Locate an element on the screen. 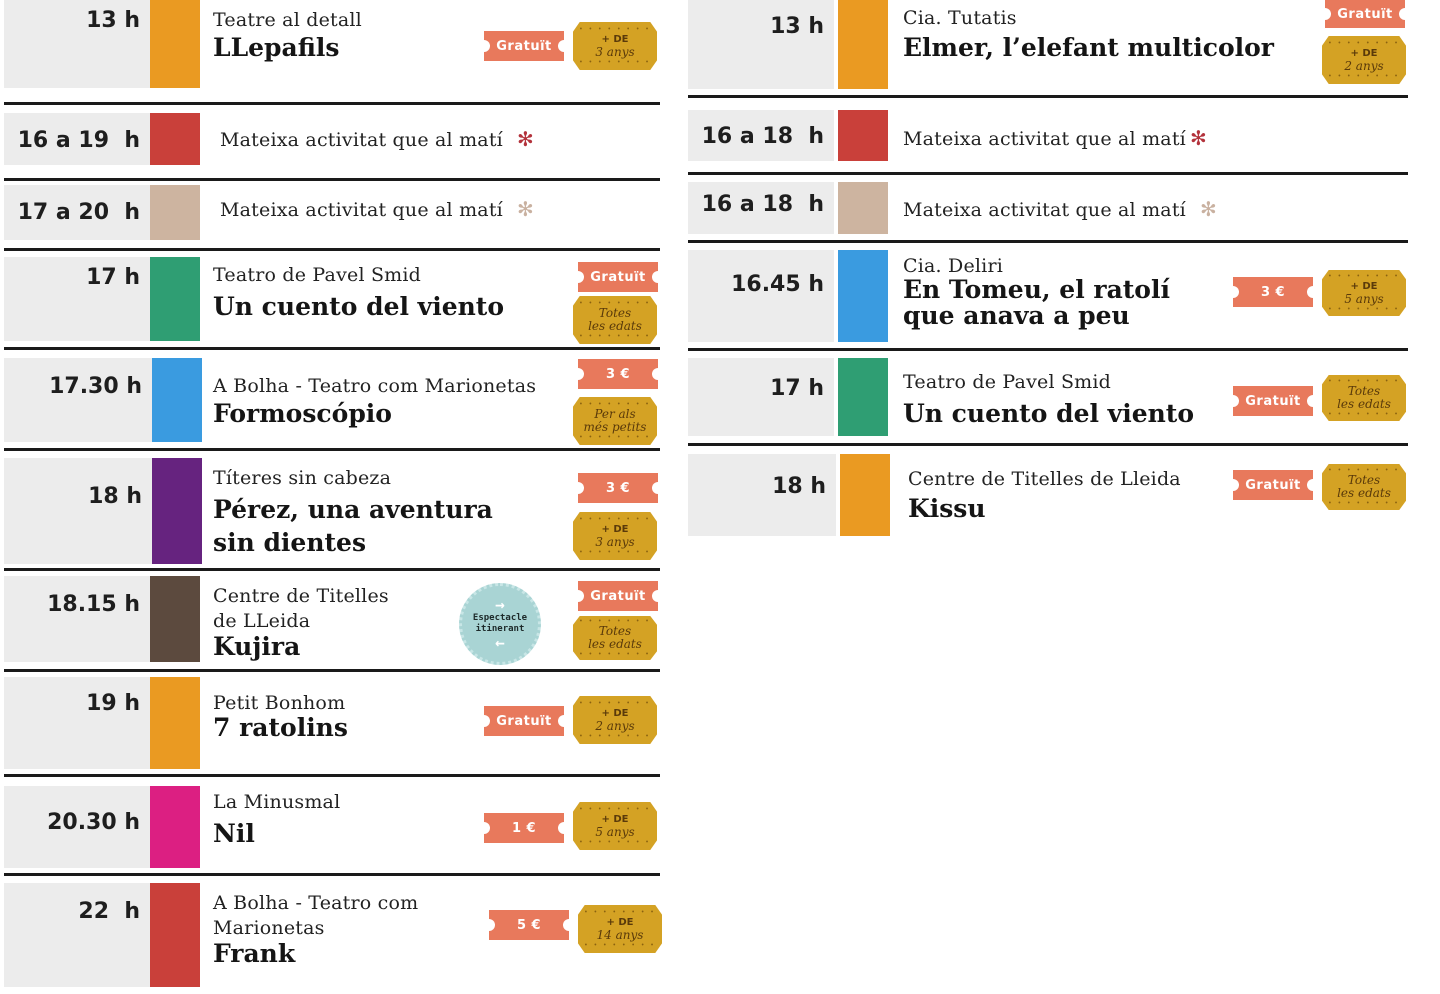 This screenshot has width=1440, height=994. age-line-2: 3 anys is located at coordinates (615, 52).